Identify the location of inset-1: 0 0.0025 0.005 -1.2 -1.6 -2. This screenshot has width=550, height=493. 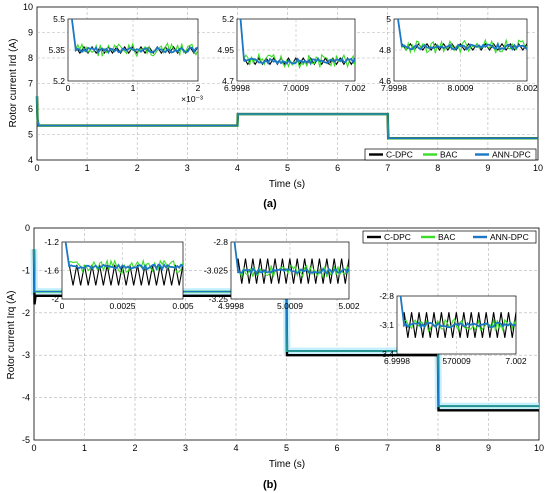
(119, 274).